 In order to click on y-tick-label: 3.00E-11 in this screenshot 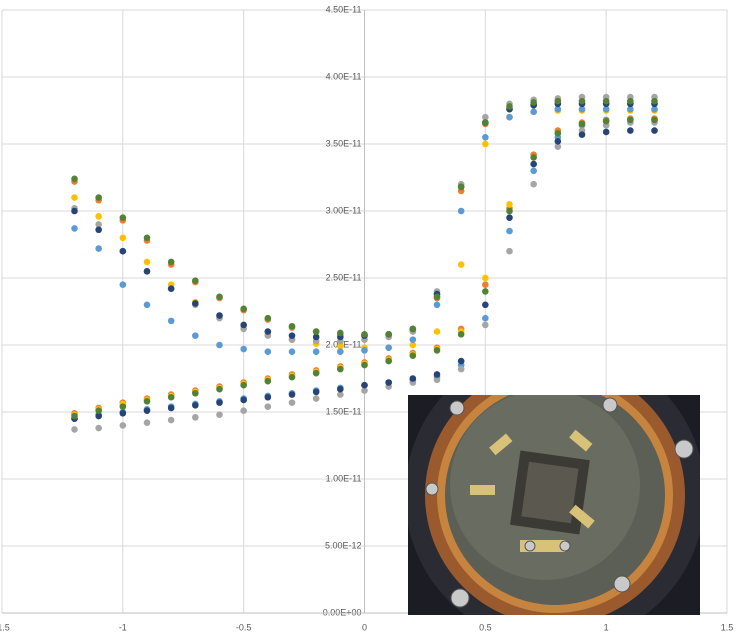, I will do `click(344, 210)`.